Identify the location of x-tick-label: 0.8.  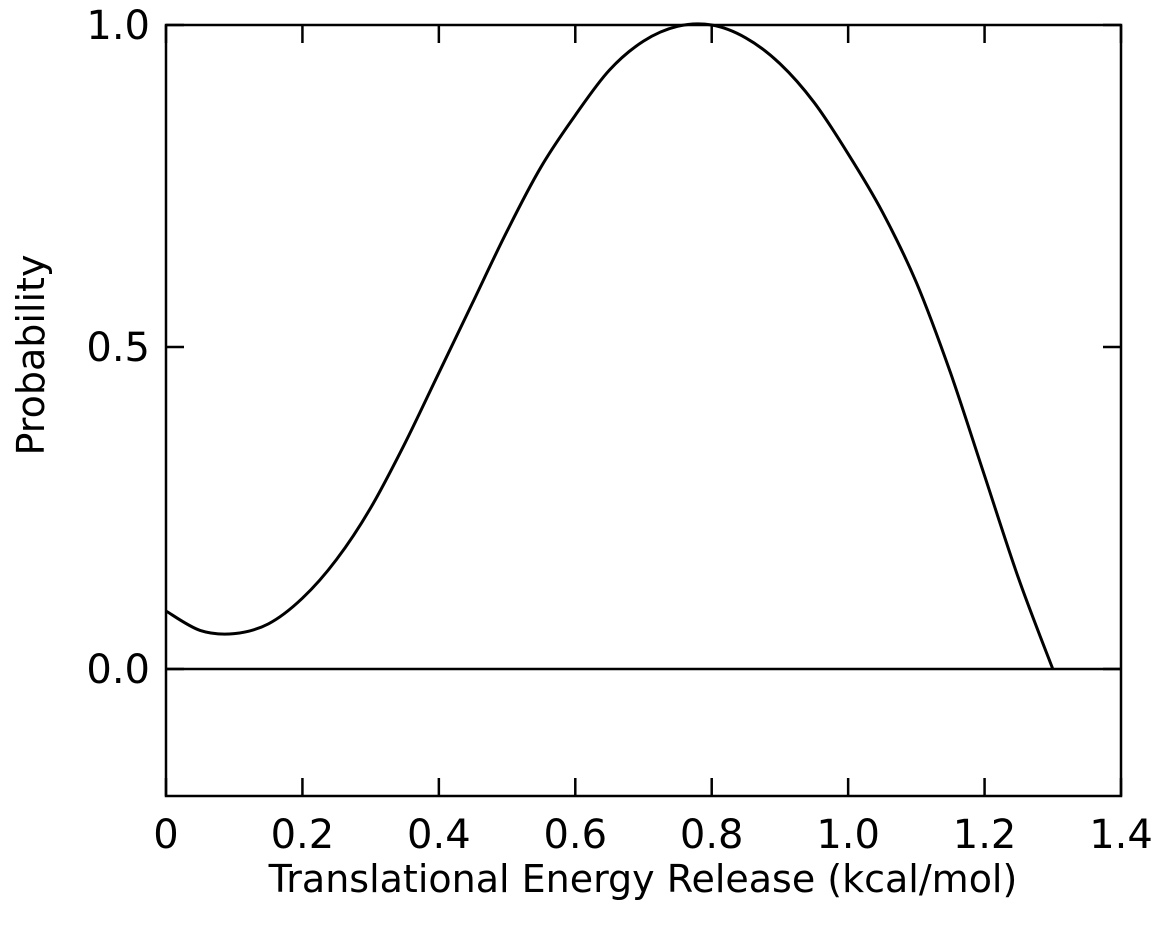
(712, 835).